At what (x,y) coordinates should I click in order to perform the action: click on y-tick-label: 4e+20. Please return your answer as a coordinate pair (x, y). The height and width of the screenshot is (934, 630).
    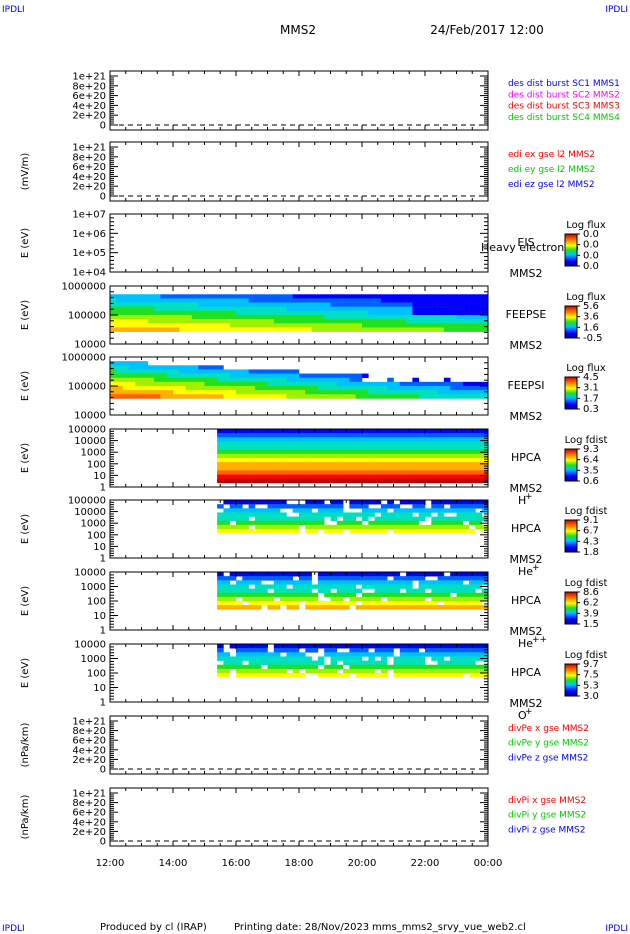
    Looking at the image, I should click on (89, 750).